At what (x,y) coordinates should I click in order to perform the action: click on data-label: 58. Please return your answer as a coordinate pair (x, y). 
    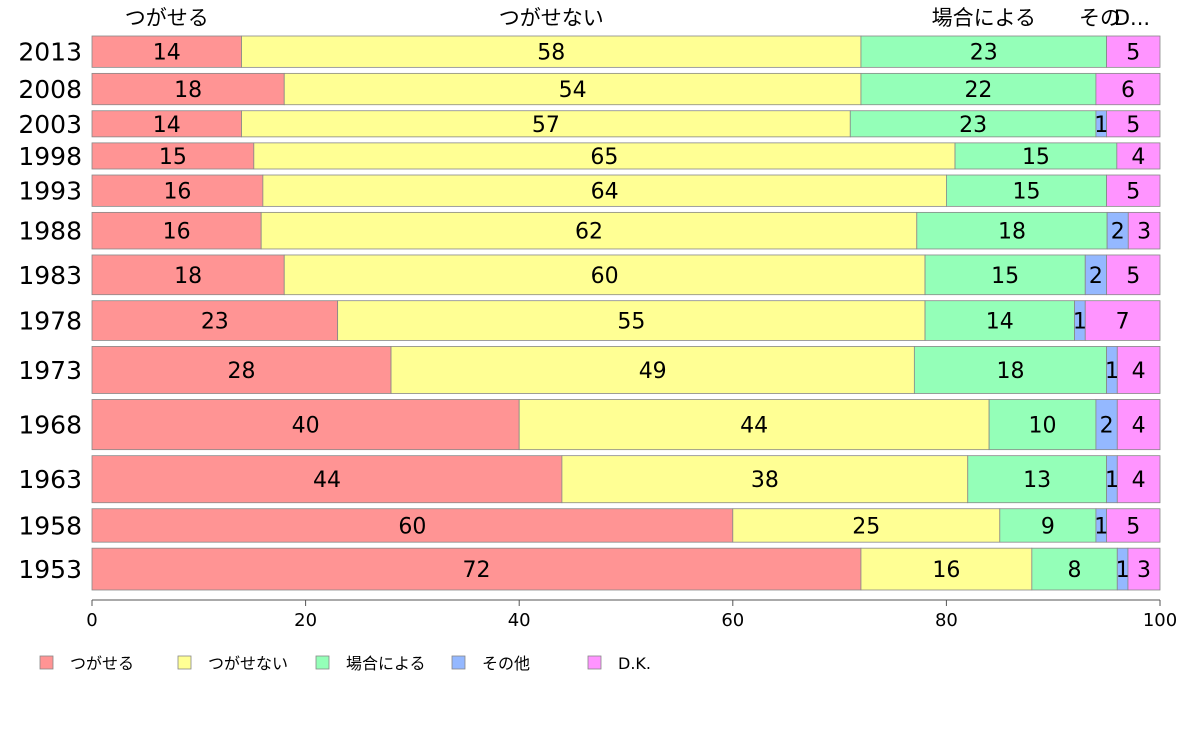
    Looking at the image, I should click on (551, 53).